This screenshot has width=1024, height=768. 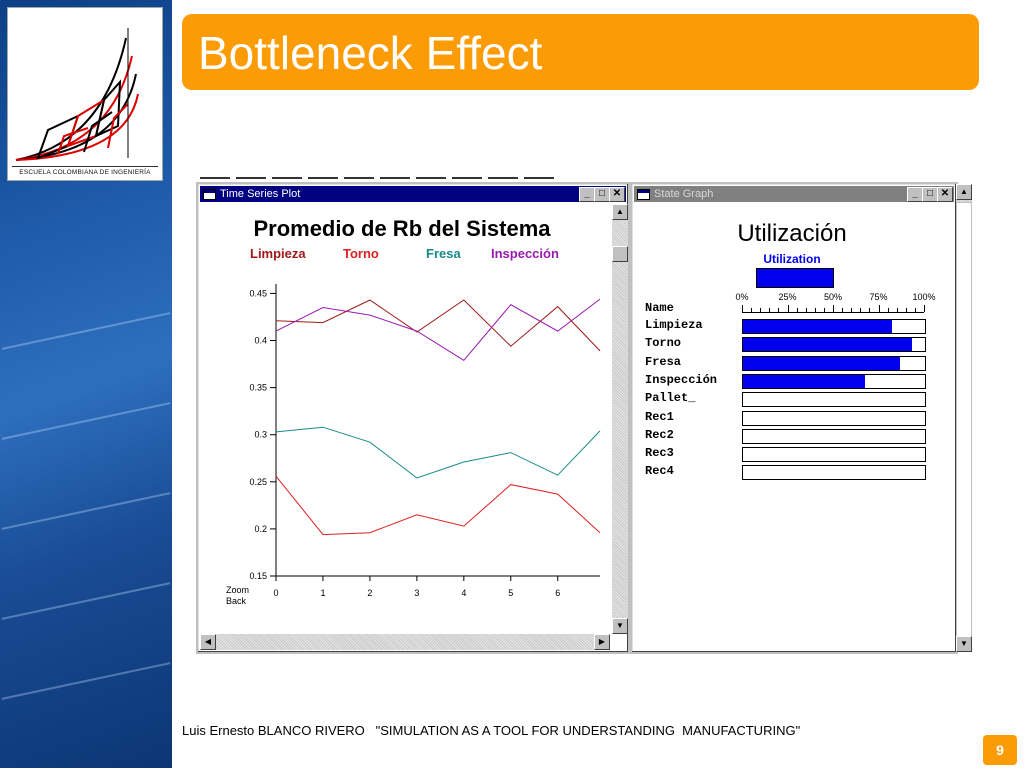 I want to click on y-tick-label: 0.2, so click(x=260, y=529).